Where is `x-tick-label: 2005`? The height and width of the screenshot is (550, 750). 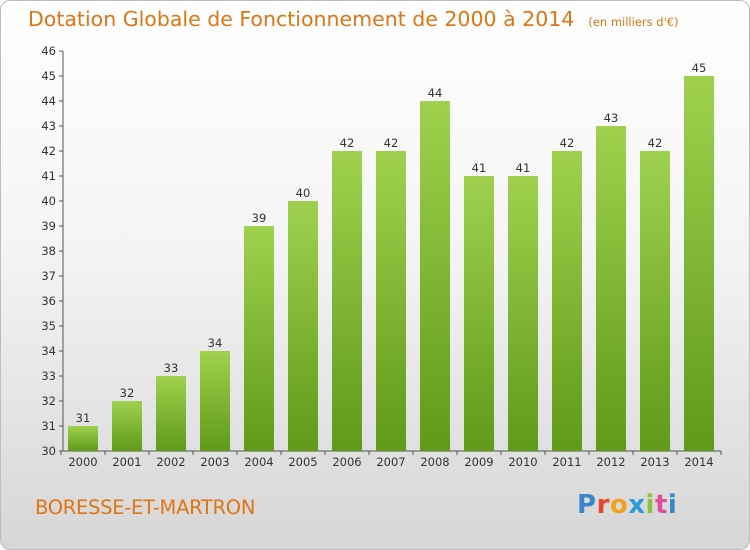
x-tick-label: 2005 is located at coordinates (302, 462).